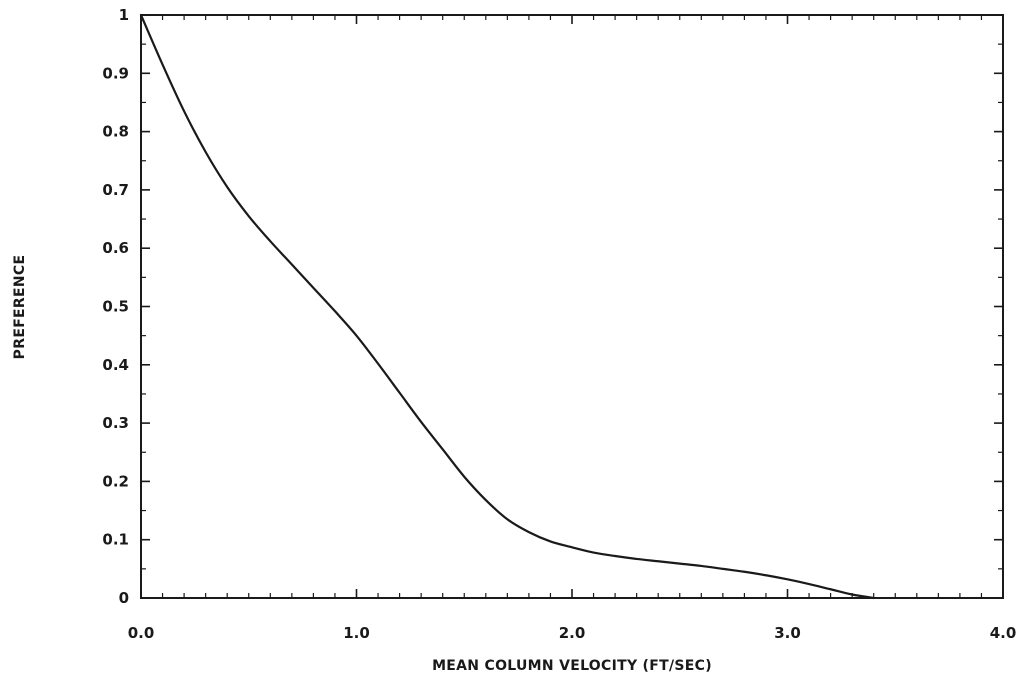 The image size is (1024, 684). I want to click on x-tick-label: 4.0, so click(1003, 633).